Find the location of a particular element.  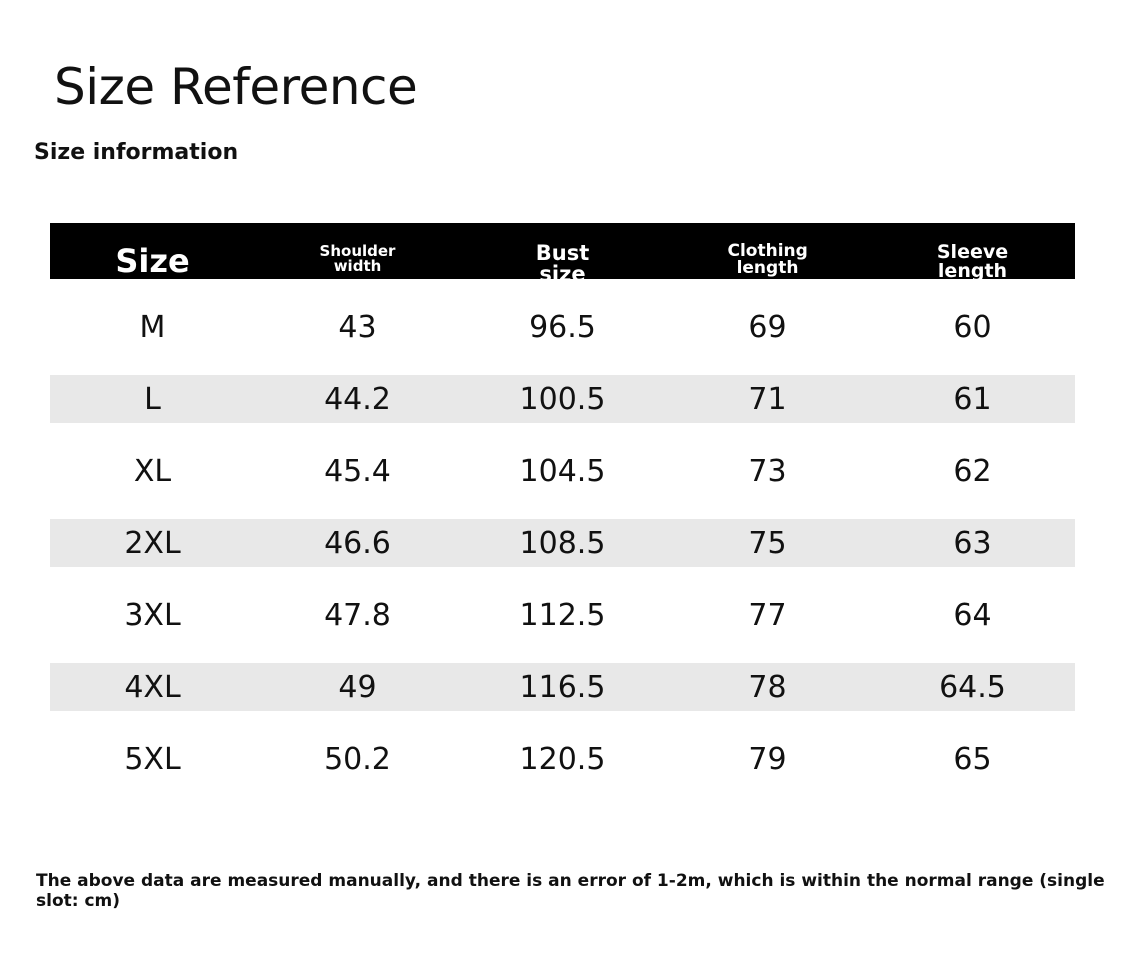

table-cell: 60 is located at coordinates (972, 327).